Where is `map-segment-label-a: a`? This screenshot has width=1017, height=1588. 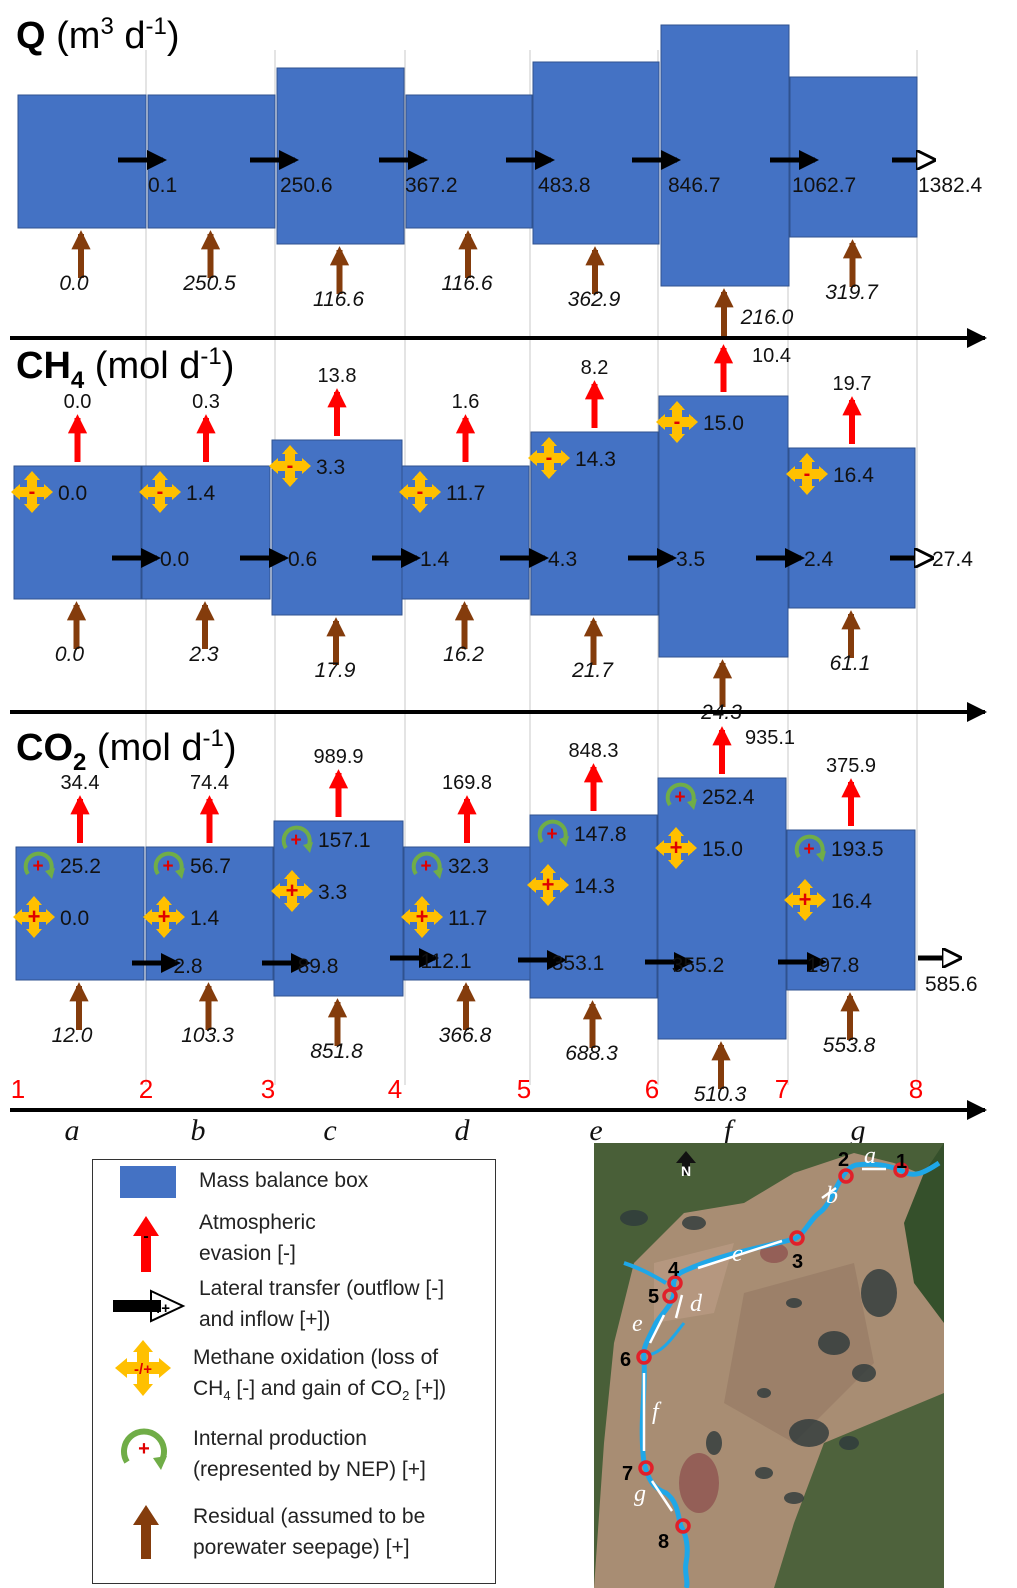 map-segment-label-a: a is located at coordinates (870, 1156).